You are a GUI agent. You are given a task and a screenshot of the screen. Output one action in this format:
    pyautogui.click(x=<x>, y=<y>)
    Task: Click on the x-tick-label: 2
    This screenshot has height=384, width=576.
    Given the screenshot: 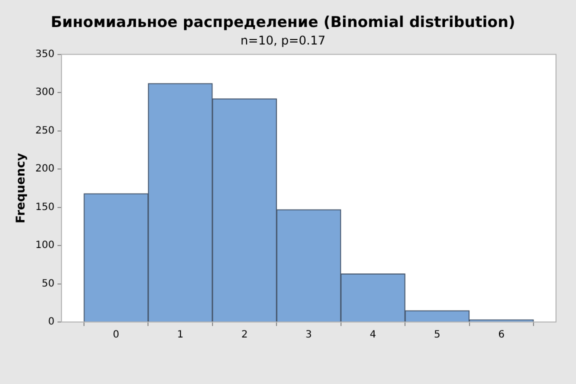 What is the action you would take?
    pyautogui.click(x=244, y=335)
    